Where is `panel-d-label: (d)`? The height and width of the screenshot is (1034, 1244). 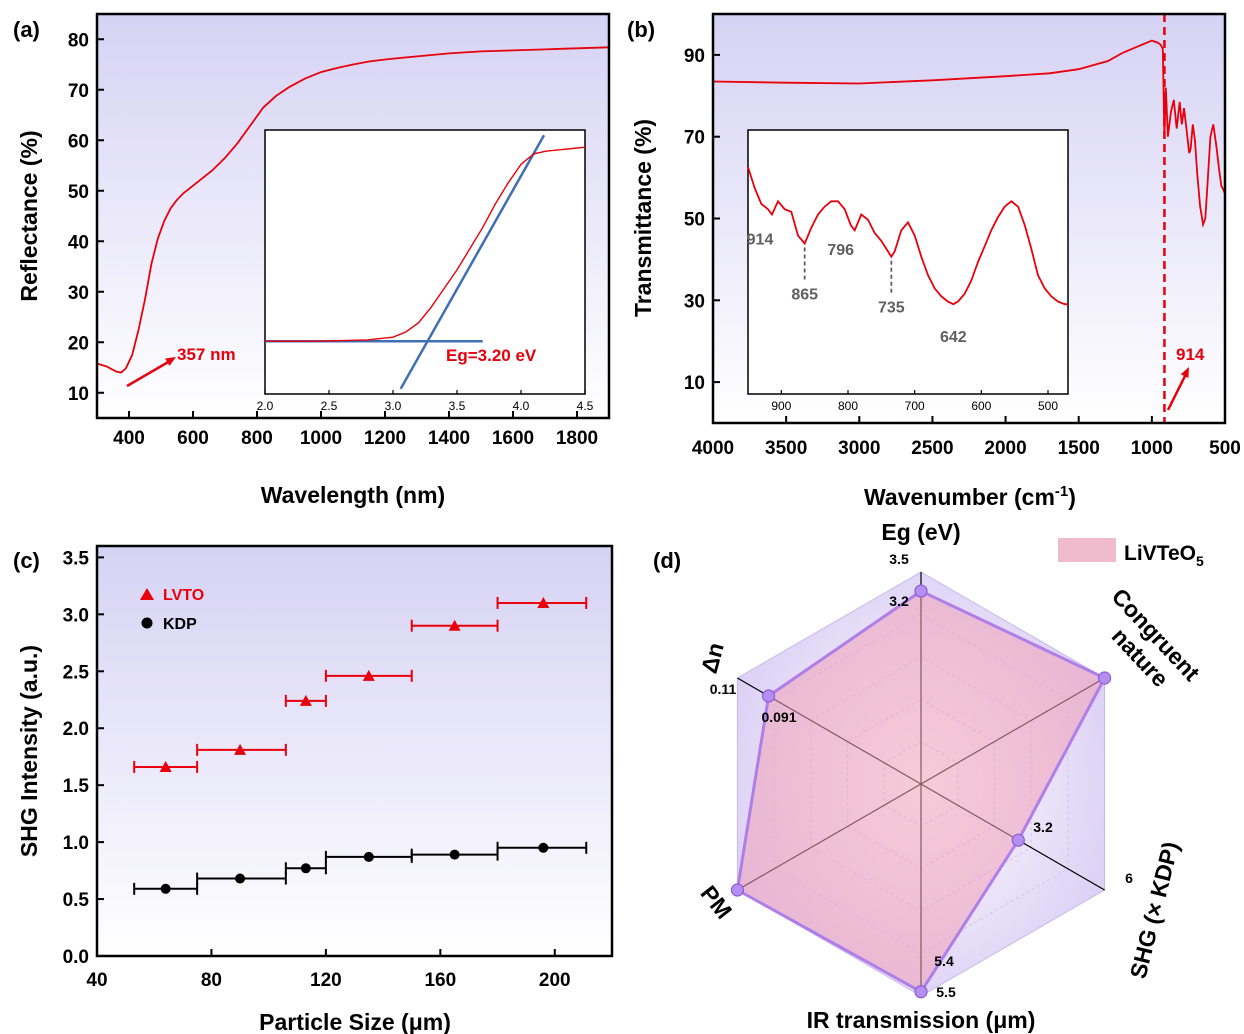
panel-d-label: (d) is located at coordinates (667, 560).